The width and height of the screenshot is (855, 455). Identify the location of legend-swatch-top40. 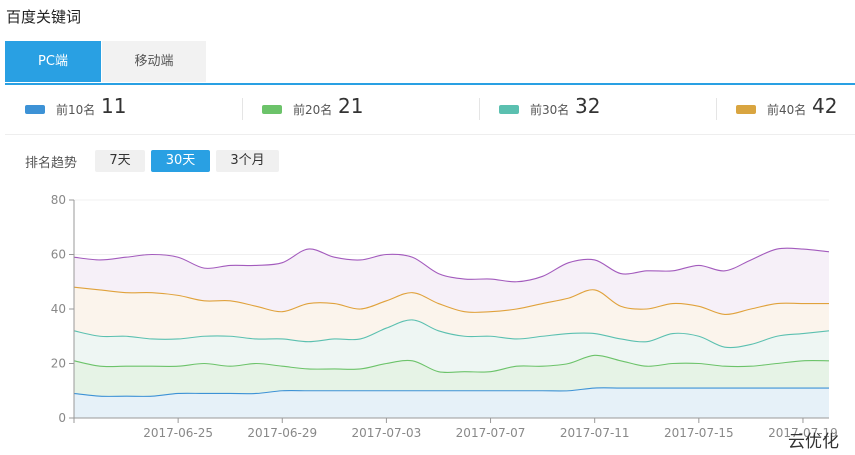
(746, 109).